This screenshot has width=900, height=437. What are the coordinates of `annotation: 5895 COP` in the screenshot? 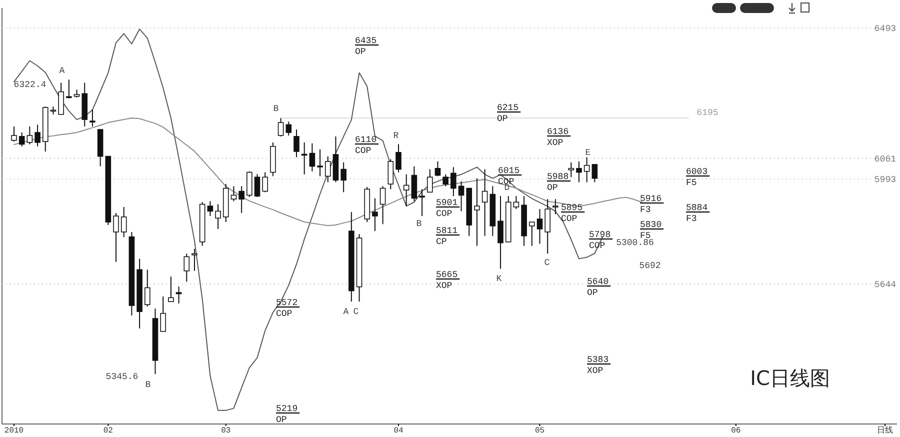 It's located at (572, 213).